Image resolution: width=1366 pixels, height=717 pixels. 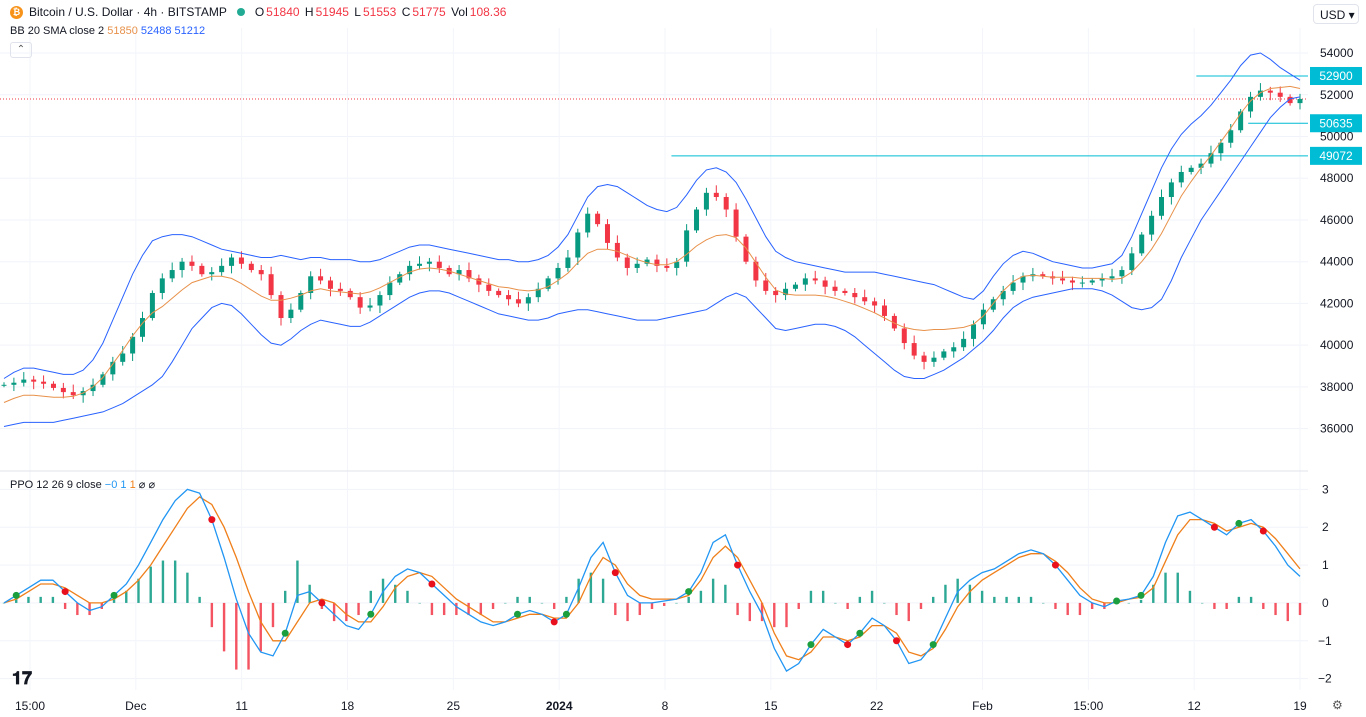 I want to click on symbol-title: Bitcoin / U.S. Dollar · 4h · BITSTAMP, so click(x=128, y=12).